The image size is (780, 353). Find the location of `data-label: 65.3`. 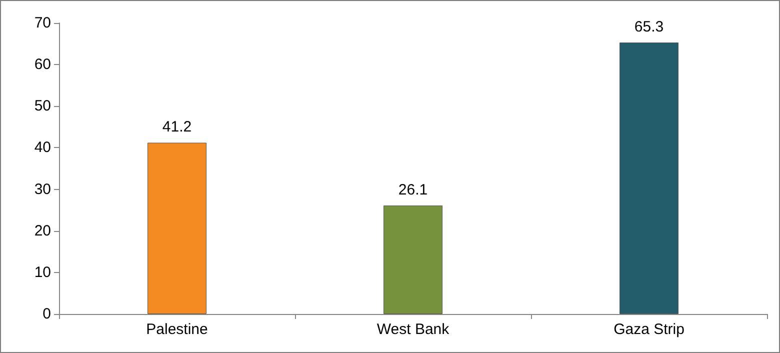

data-label: 65.3 is located at coordinates (649, 27).